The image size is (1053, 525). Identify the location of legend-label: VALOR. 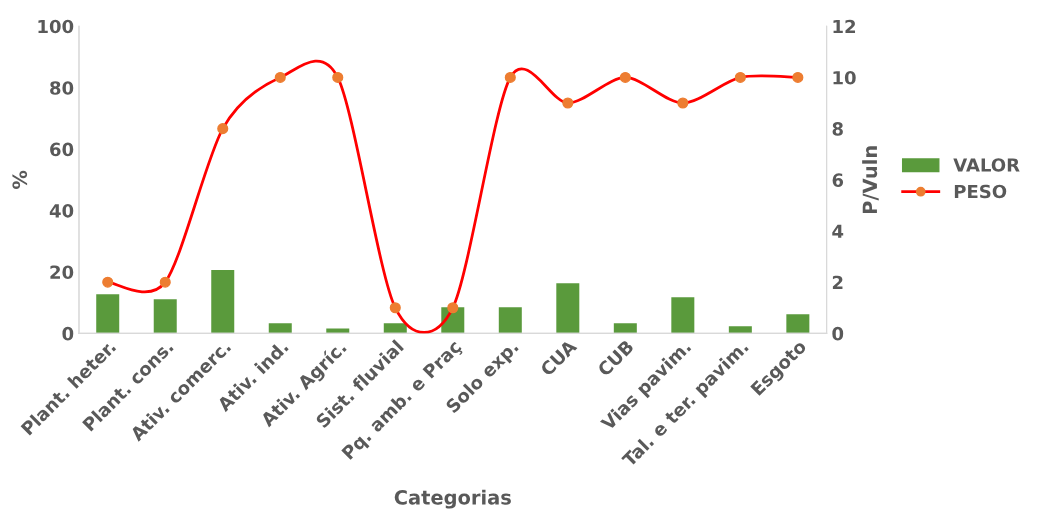
(986, 165).